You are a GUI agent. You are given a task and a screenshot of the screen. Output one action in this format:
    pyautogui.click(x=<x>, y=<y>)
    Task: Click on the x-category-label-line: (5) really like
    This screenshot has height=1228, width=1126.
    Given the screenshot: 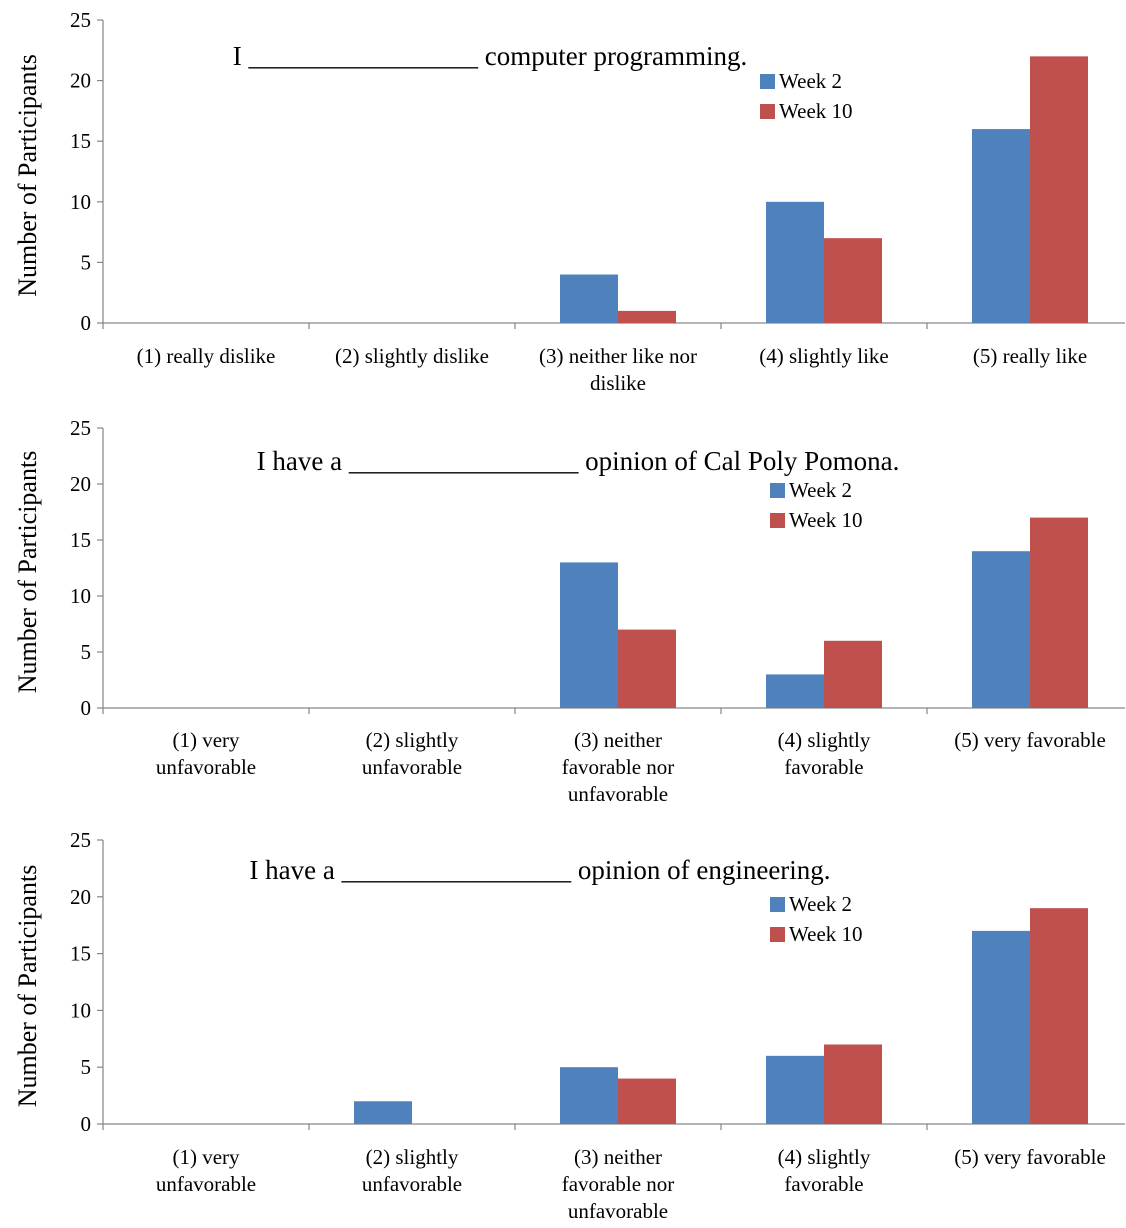 What is the action you would take?
    pyautogui.click(x=1030, y=356)
    